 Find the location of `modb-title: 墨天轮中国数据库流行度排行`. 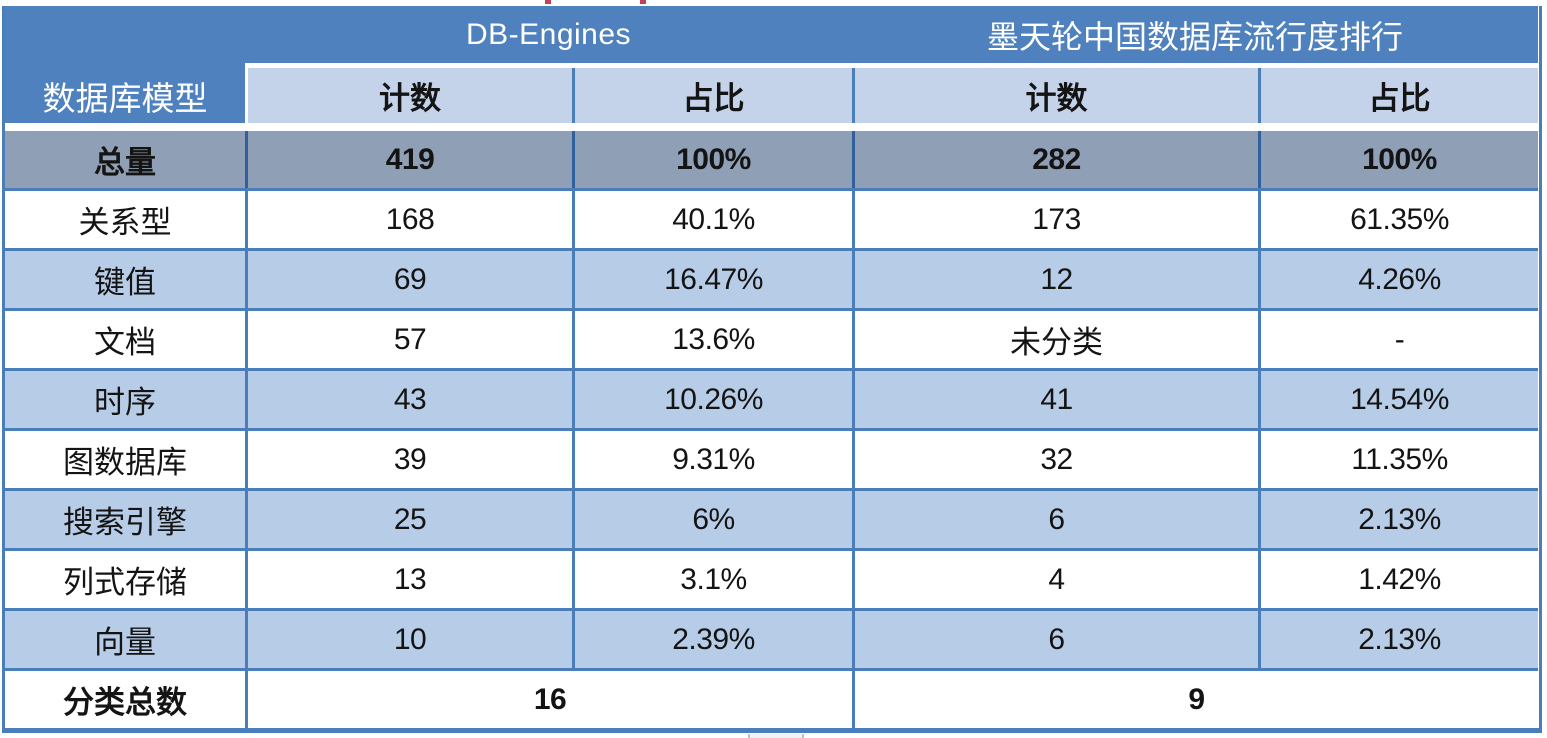

modb-title: 墨天轮中国数据库流行度排行 is located at coordinates (1194, 36).